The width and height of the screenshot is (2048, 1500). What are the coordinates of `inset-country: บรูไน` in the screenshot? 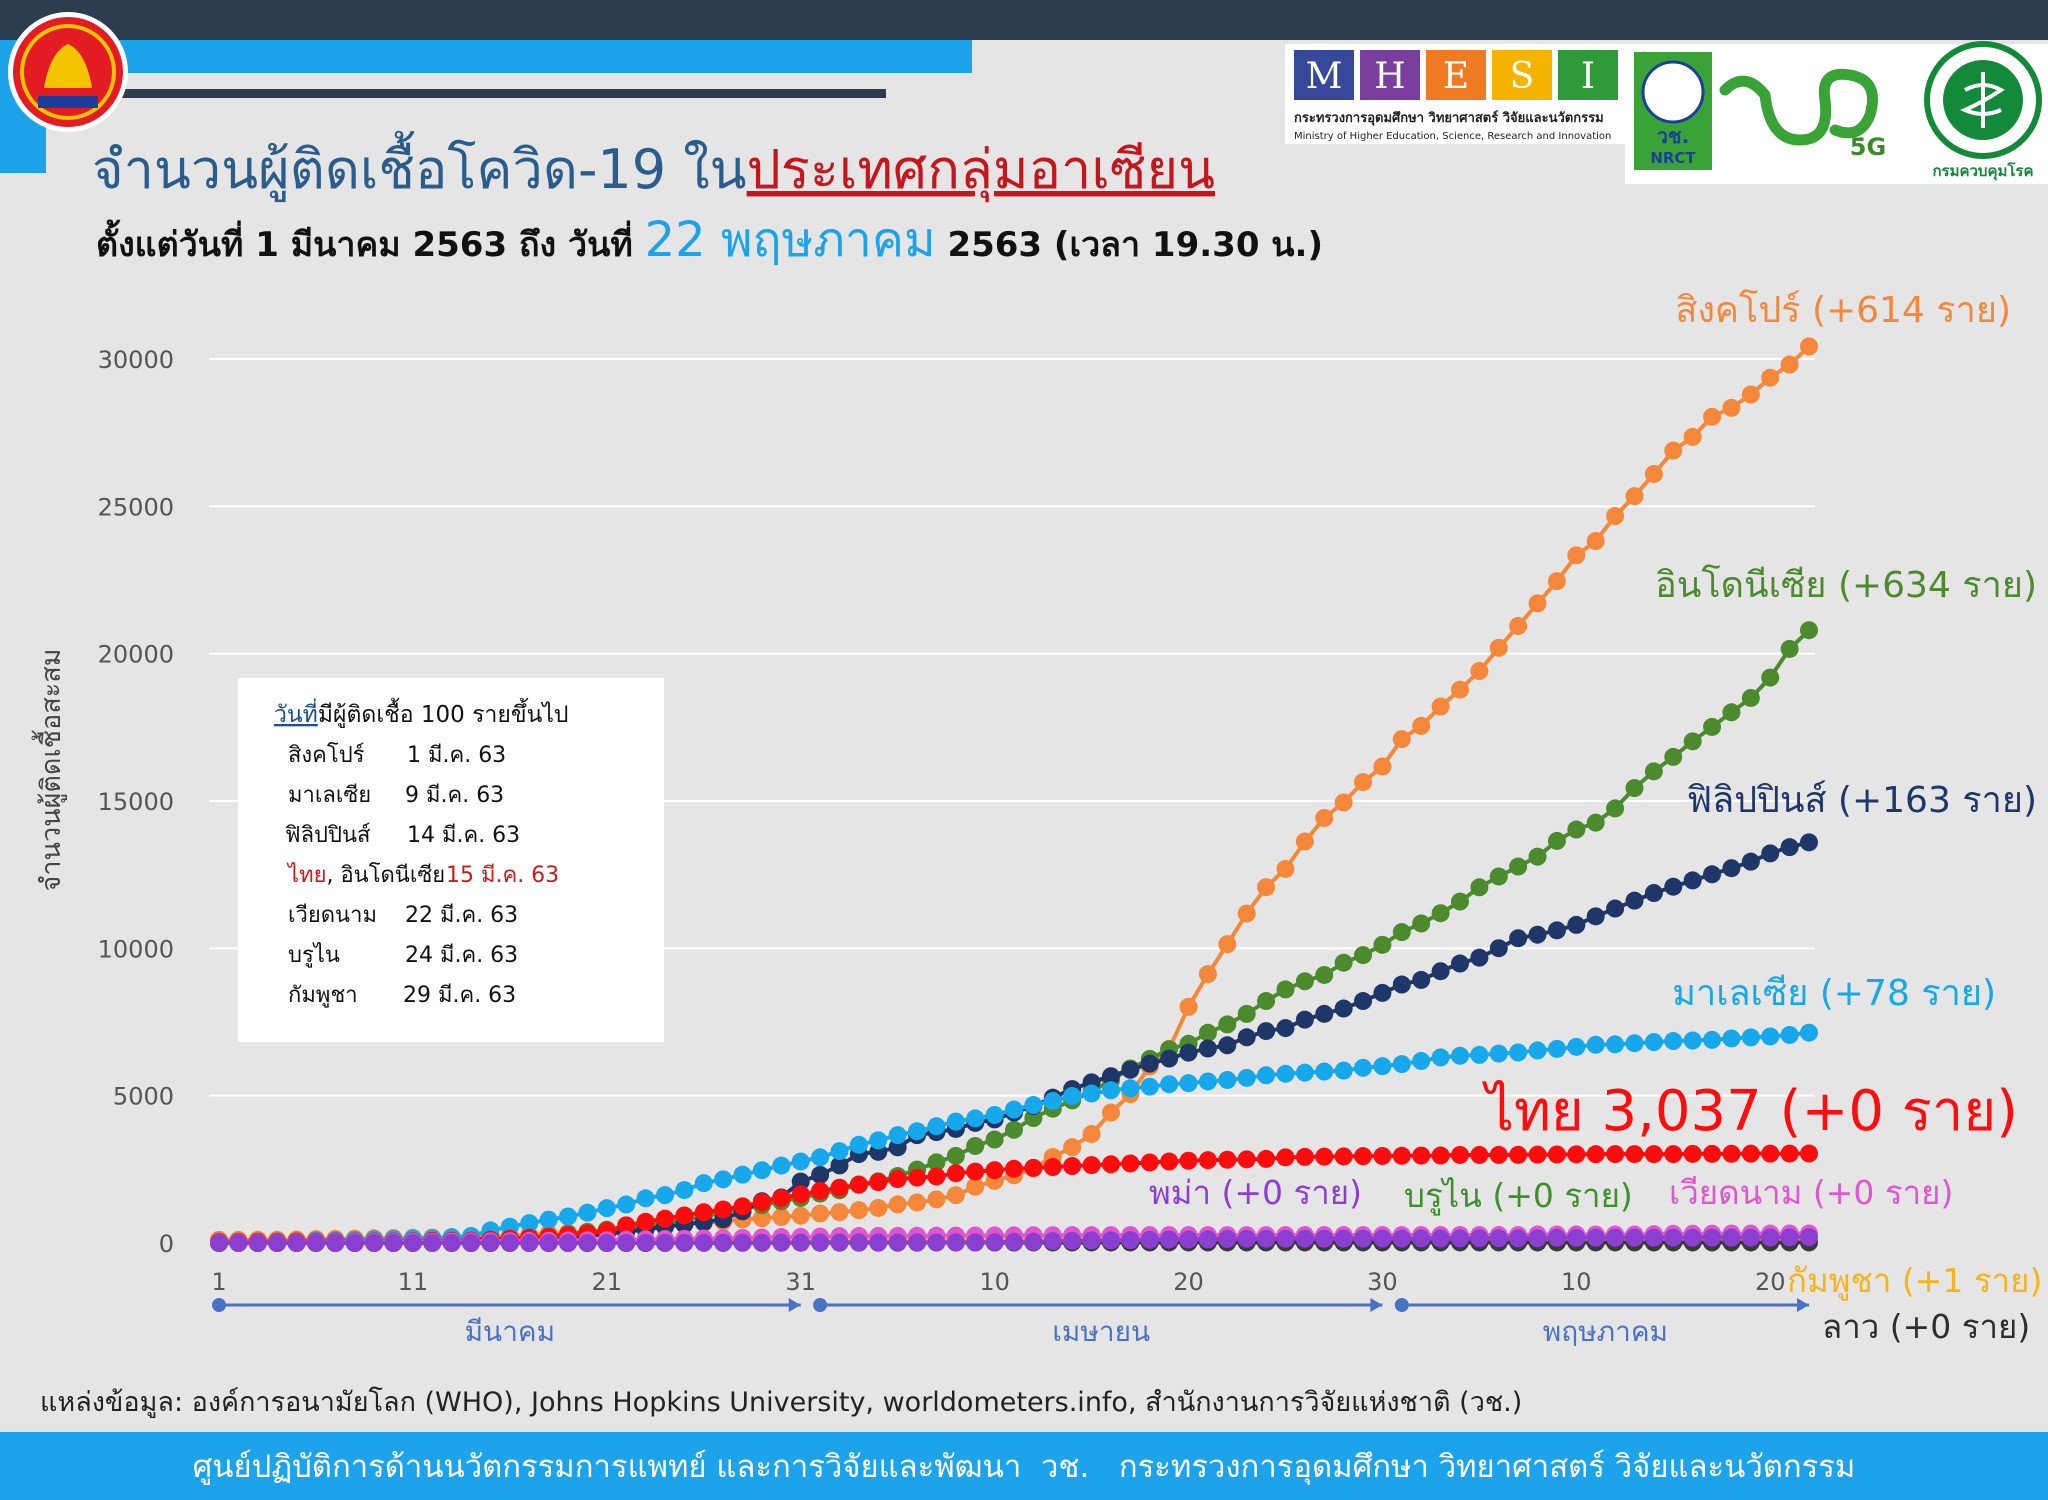 It's located at (314, 955).